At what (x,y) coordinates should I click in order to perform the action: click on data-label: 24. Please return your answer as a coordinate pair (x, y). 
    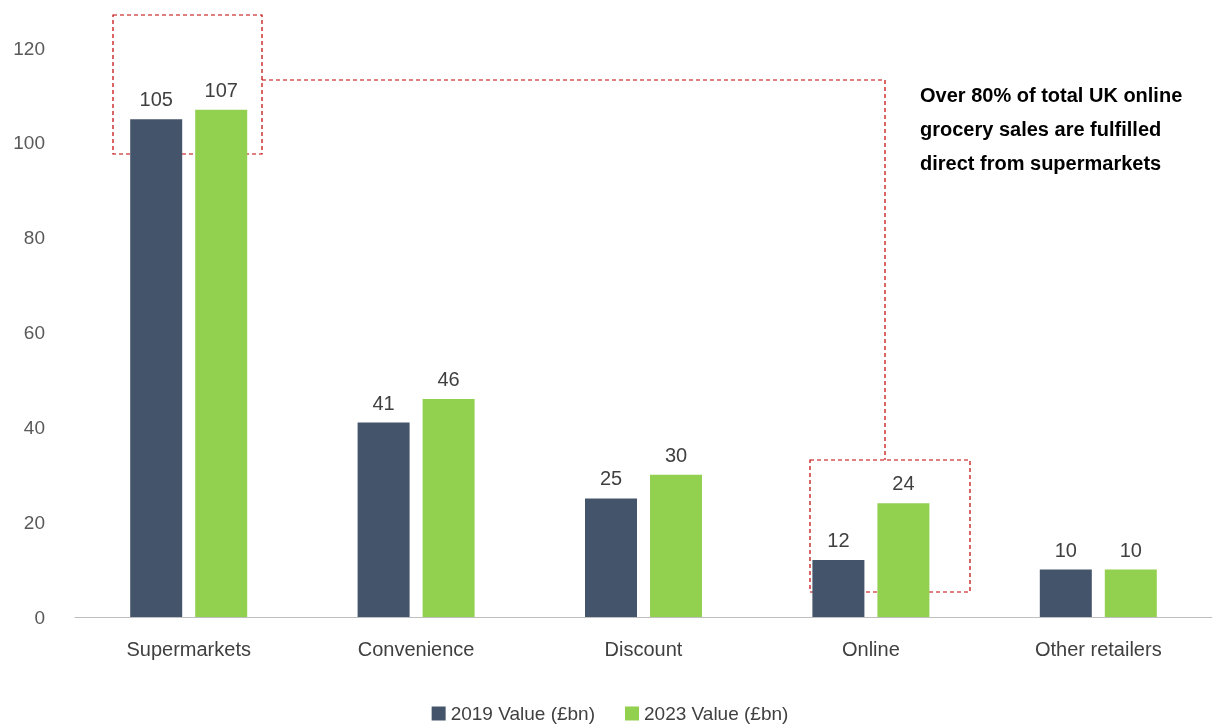
    Looking at the image, I should click on (903, 483).